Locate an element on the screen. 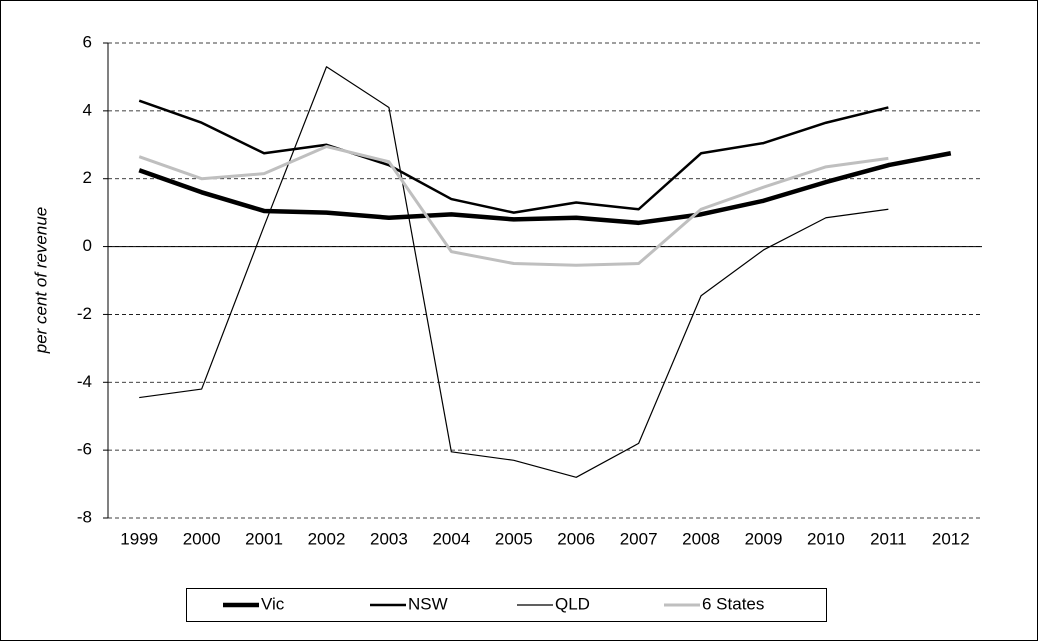 The image size is (1038, 641). x-tick-label: 2001 is located at coordinates (264, 538).